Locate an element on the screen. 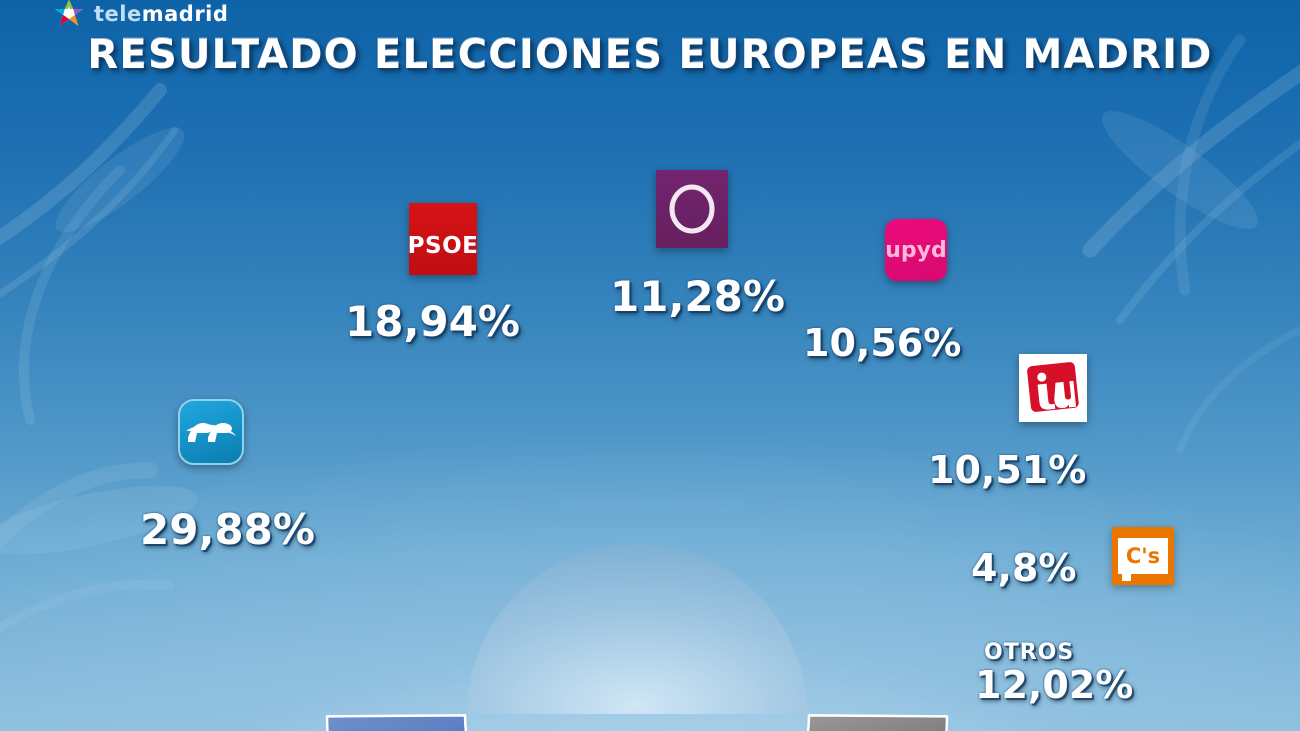  pp-gull-icon is located at coordinates (211, 432).